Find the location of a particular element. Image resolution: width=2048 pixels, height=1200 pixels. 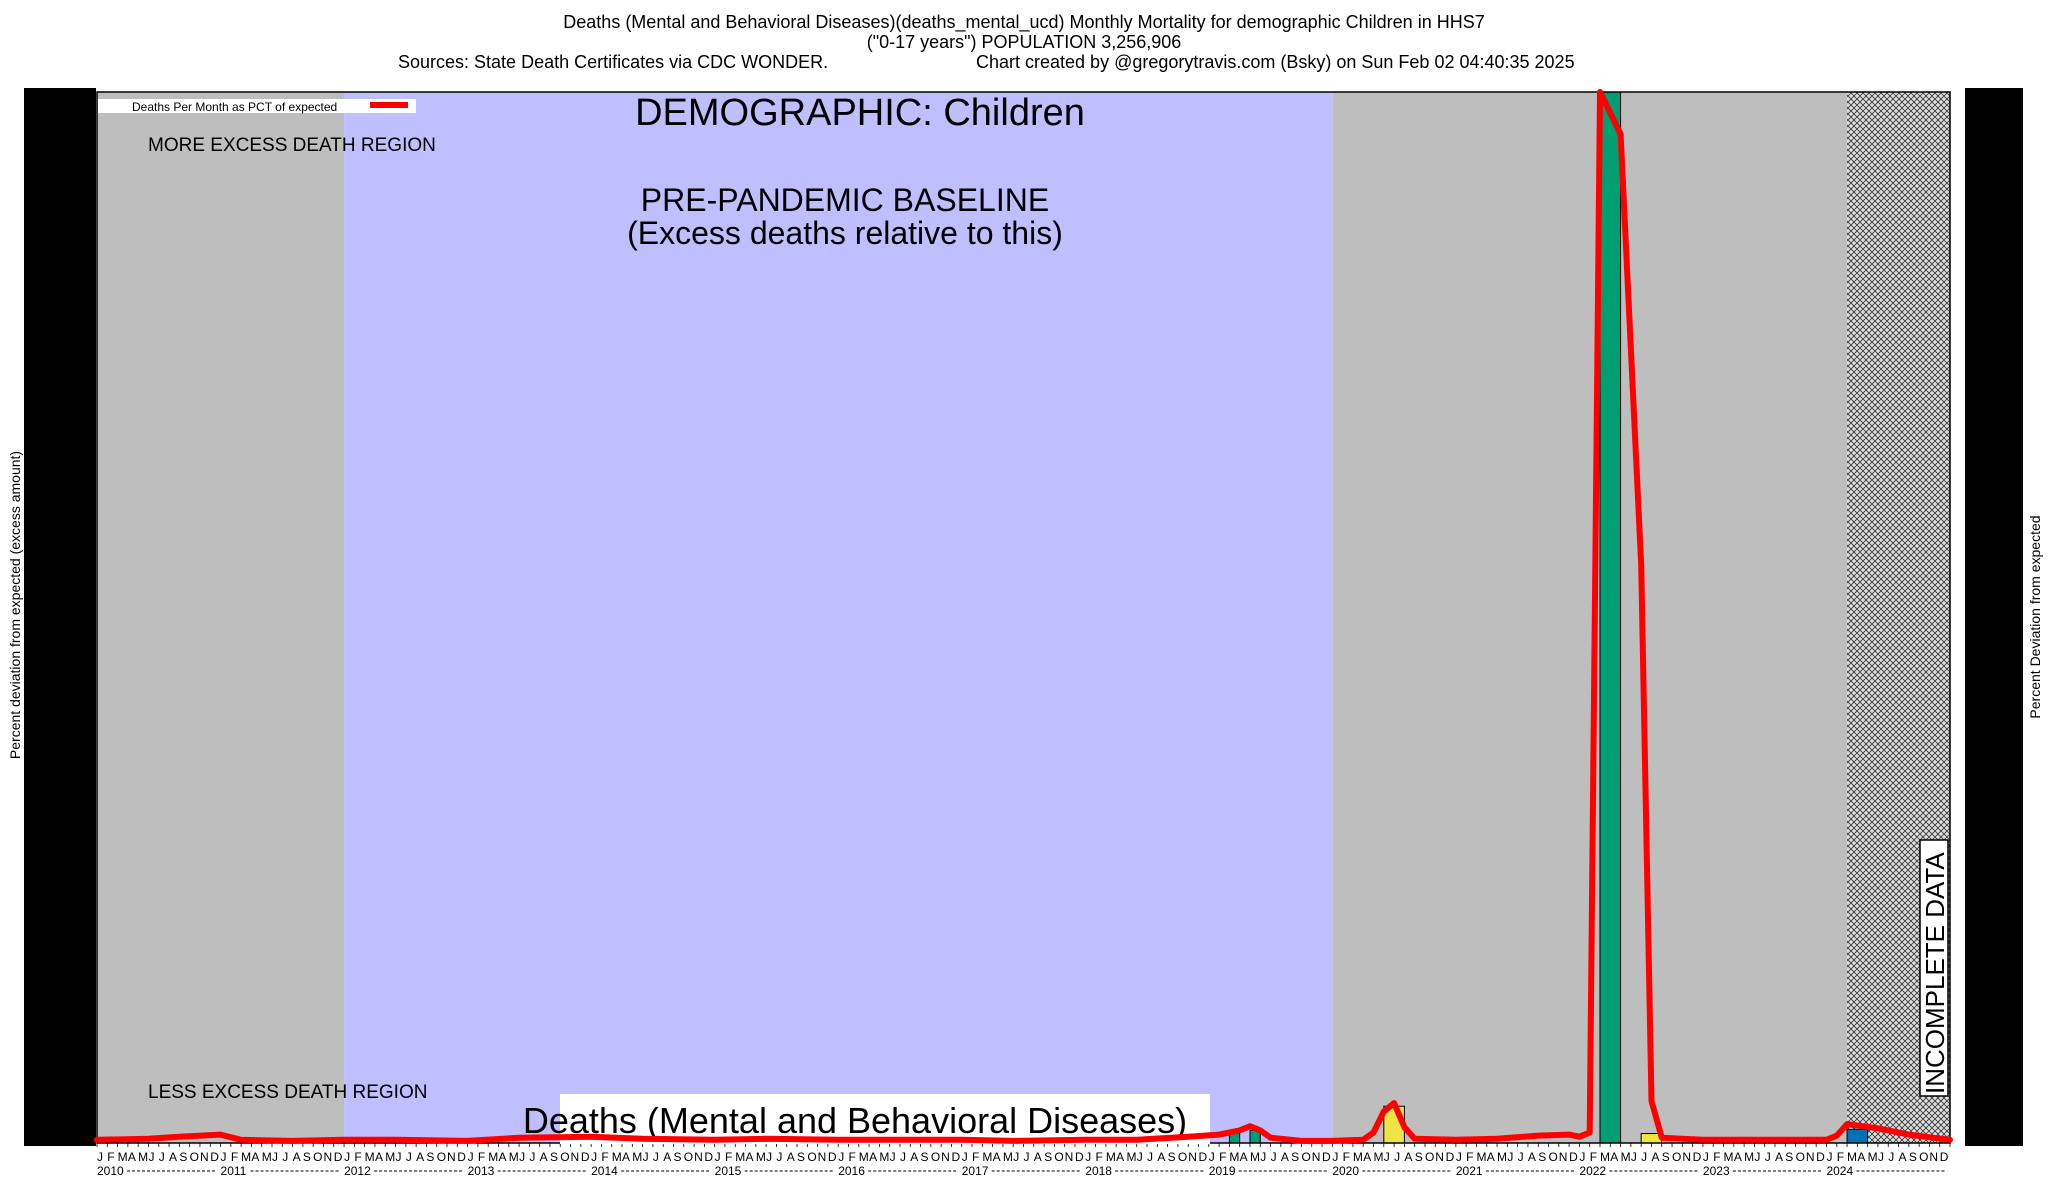

chart-header-line2: ("0-17 years") POPULATION 3,256,906 is located at coordinates (1024, 42).